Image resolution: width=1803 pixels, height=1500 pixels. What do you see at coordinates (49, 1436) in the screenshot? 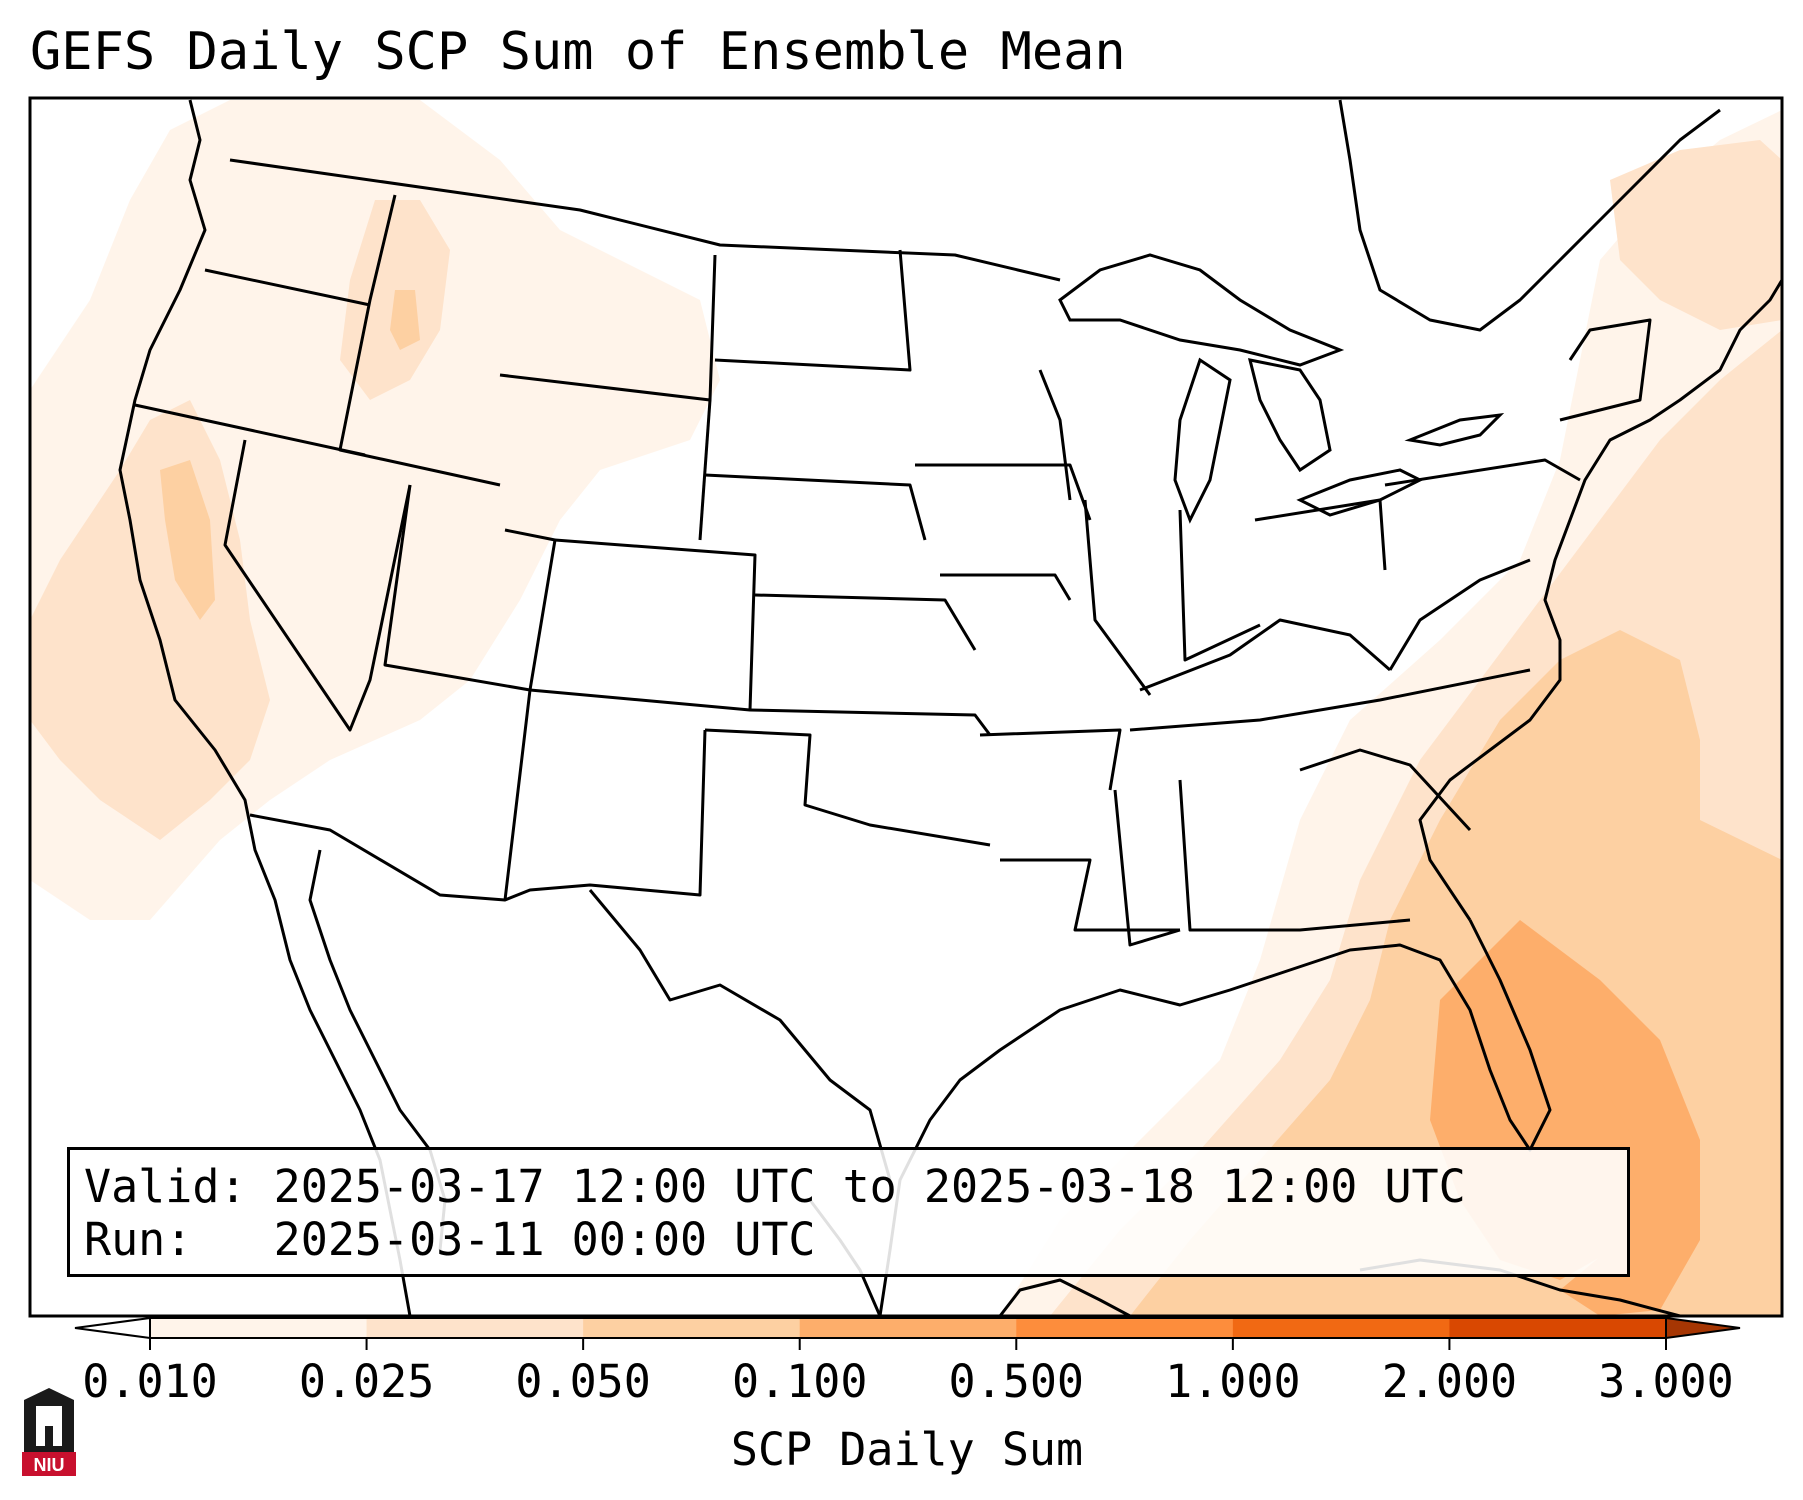
I see `logo-door` at bounding box center [49, 1436].